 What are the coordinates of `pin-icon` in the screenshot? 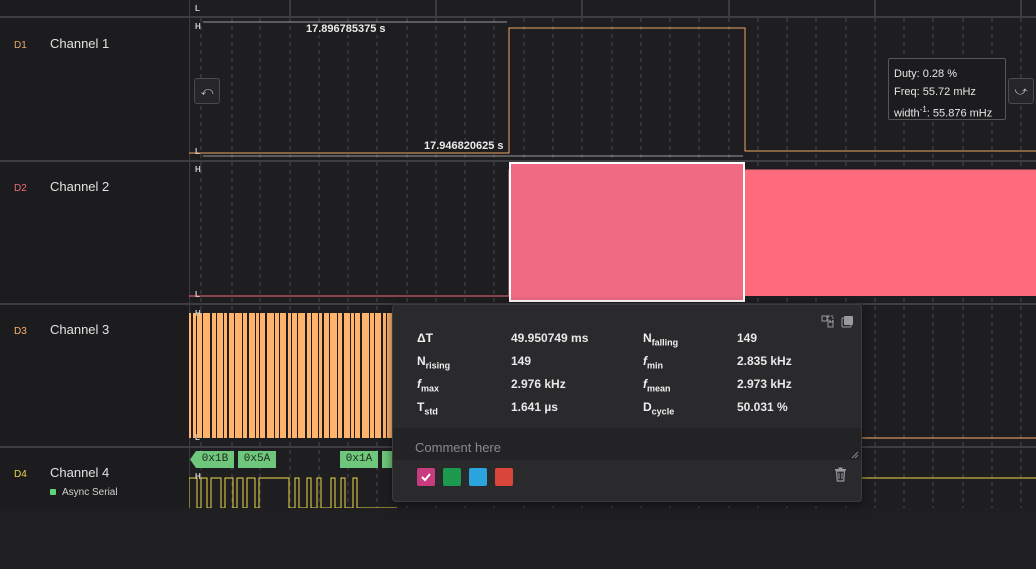 It's located at (827, 323).